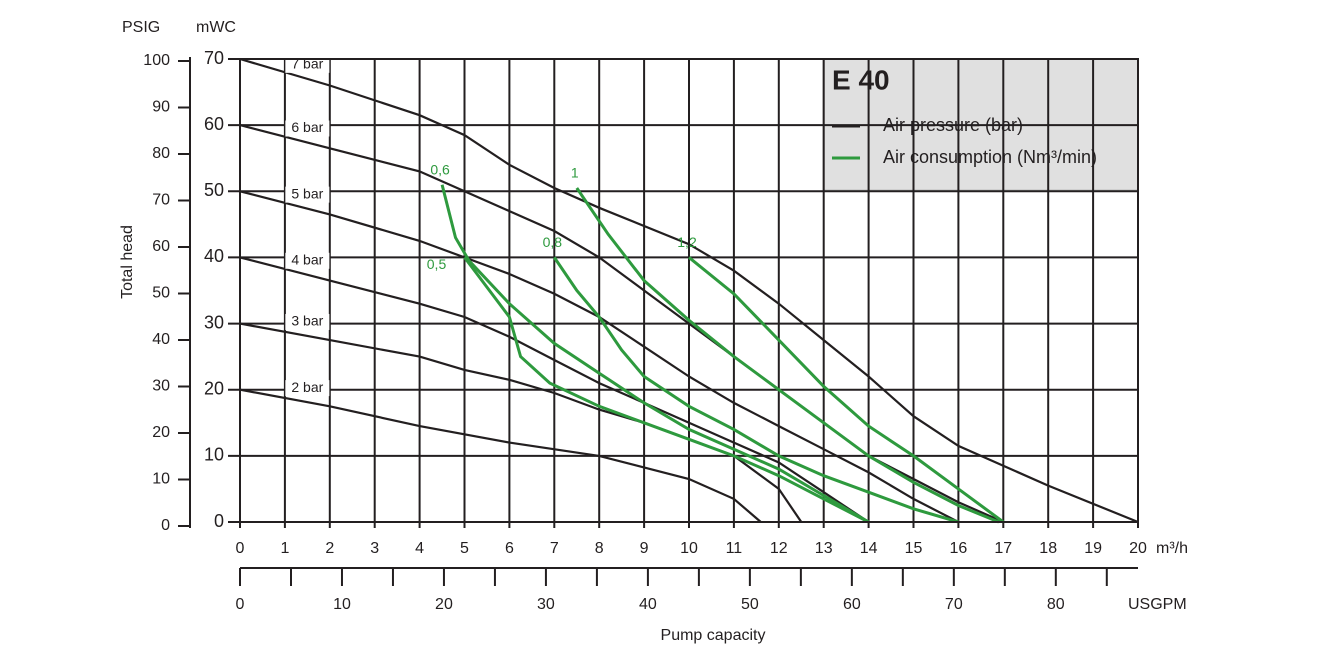 This screenshot has width=1320, height=660. I want to click on x-tick-label: 5, so click(464, 548).